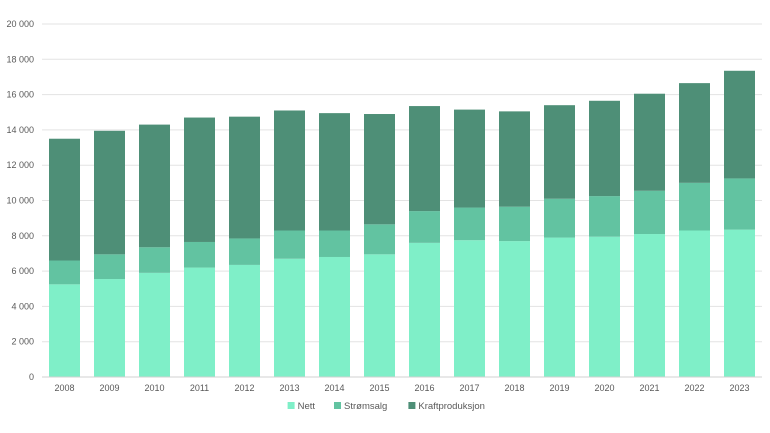  Describe the element at coordinates (22, 236) in the screenshot. I see `y-tick-label: 8 000` at that location.